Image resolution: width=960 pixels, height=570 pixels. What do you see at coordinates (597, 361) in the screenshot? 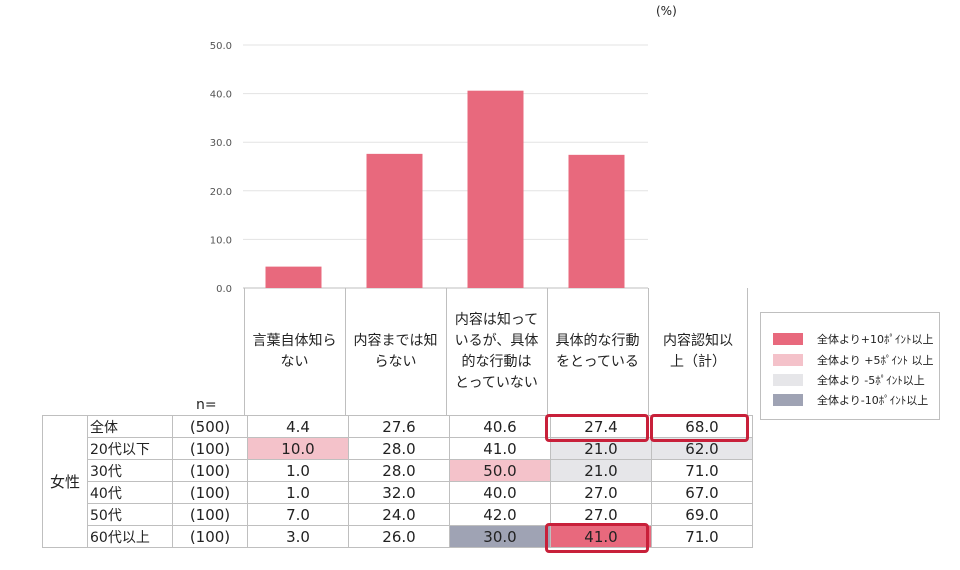
I see `column-header-line: をとっている` at bounding box center [597, 361].